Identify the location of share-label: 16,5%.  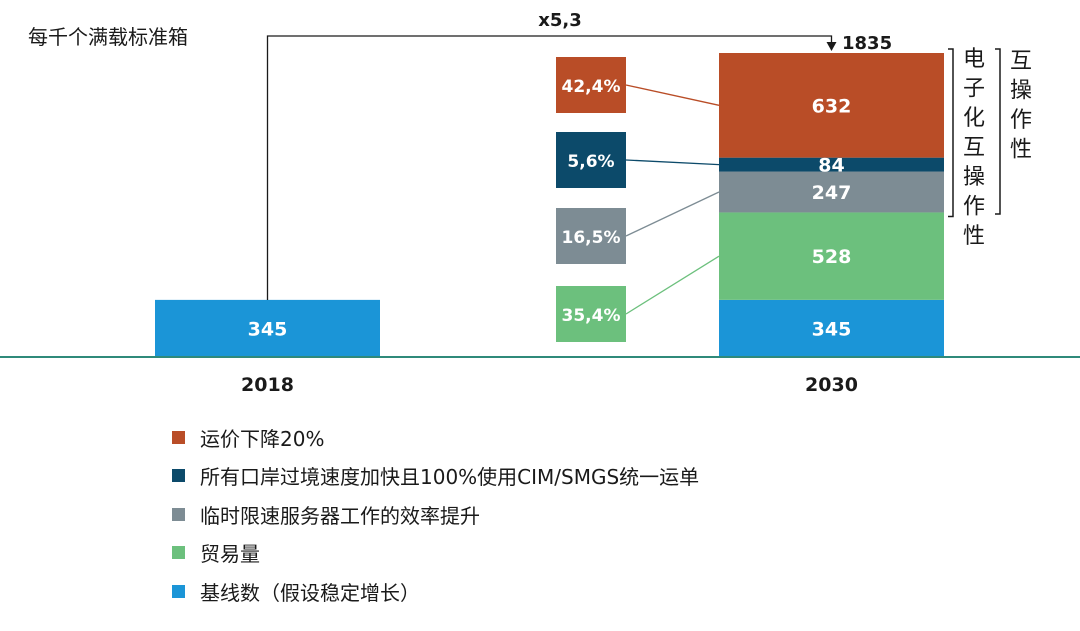
(591, 238).